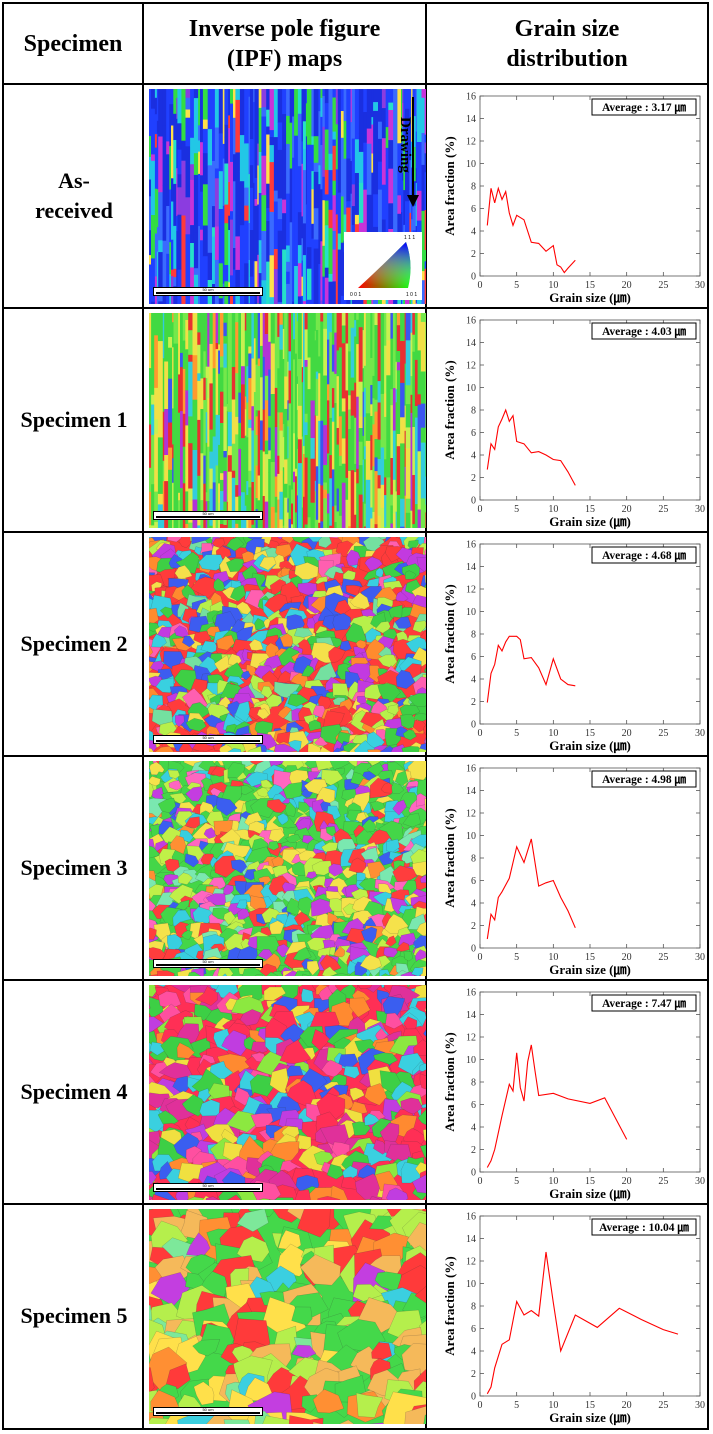 The width and height of the screenshot is (713, 1434). Describe the element at coordinates (471, 366) in the screenshot. I see `y-tick-label: 12` at that location.